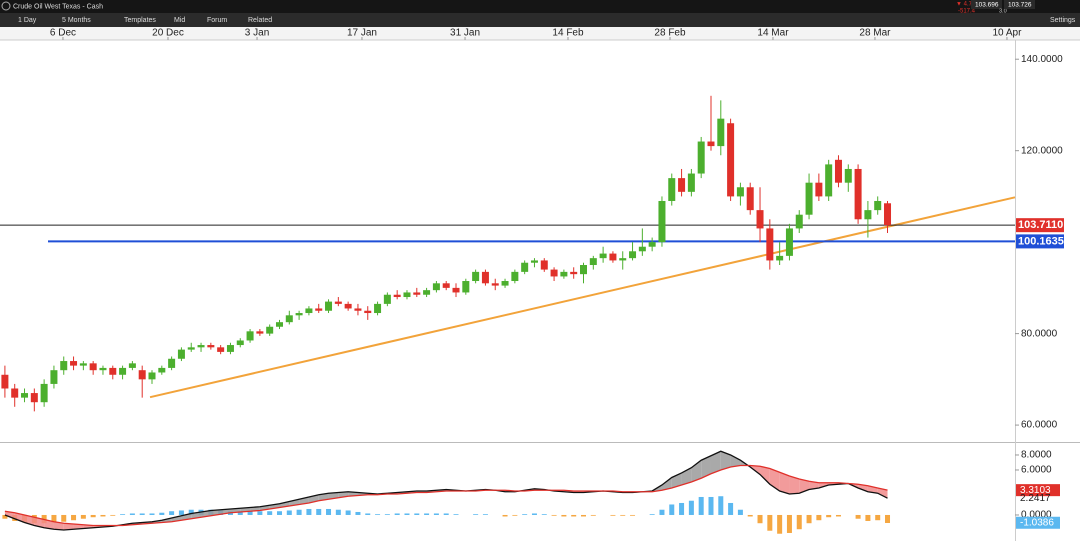 The height and width of the screenshot is (546, 1080). What do you see at coordinates (6, 6) in the screenshot?
I see `instrument-icon` at bounding box center [6, 6].